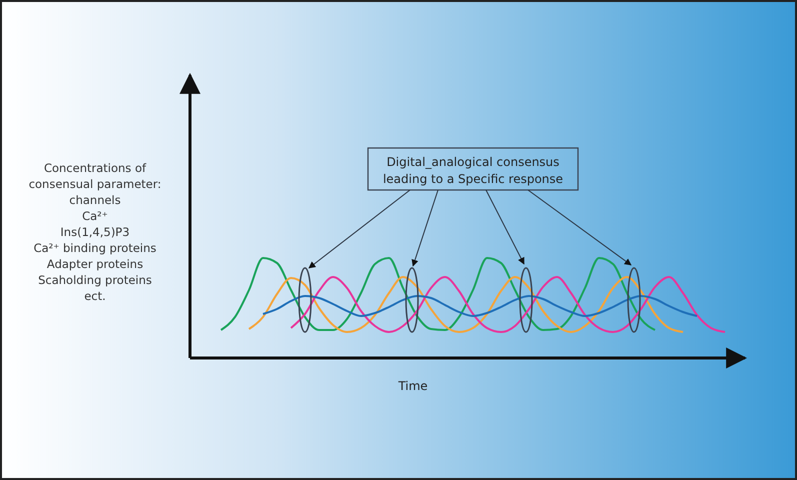 This screenshot has height=480, width=797. I want to click on text: Concentrations of consensual parameter: channels Ca²⁺ Ins(1,4,5)P3 Ca²⁺ binding proteins Adapter proteins Scaholding proteins ect., so click(95, 232).